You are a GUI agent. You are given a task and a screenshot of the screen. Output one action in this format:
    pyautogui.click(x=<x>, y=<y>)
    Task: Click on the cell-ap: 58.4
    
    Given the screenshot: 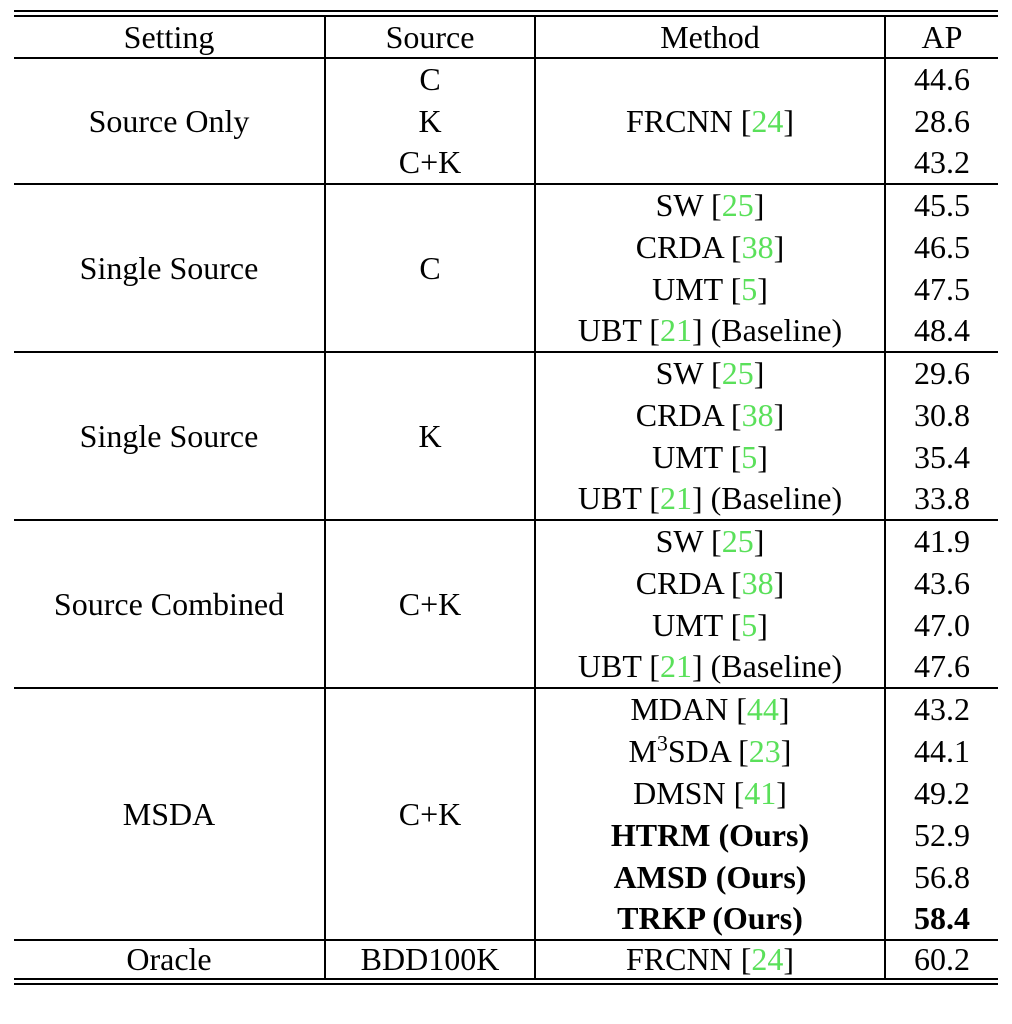 What is the action you would take?
    pyautogui.click(x=942, y=918)
    